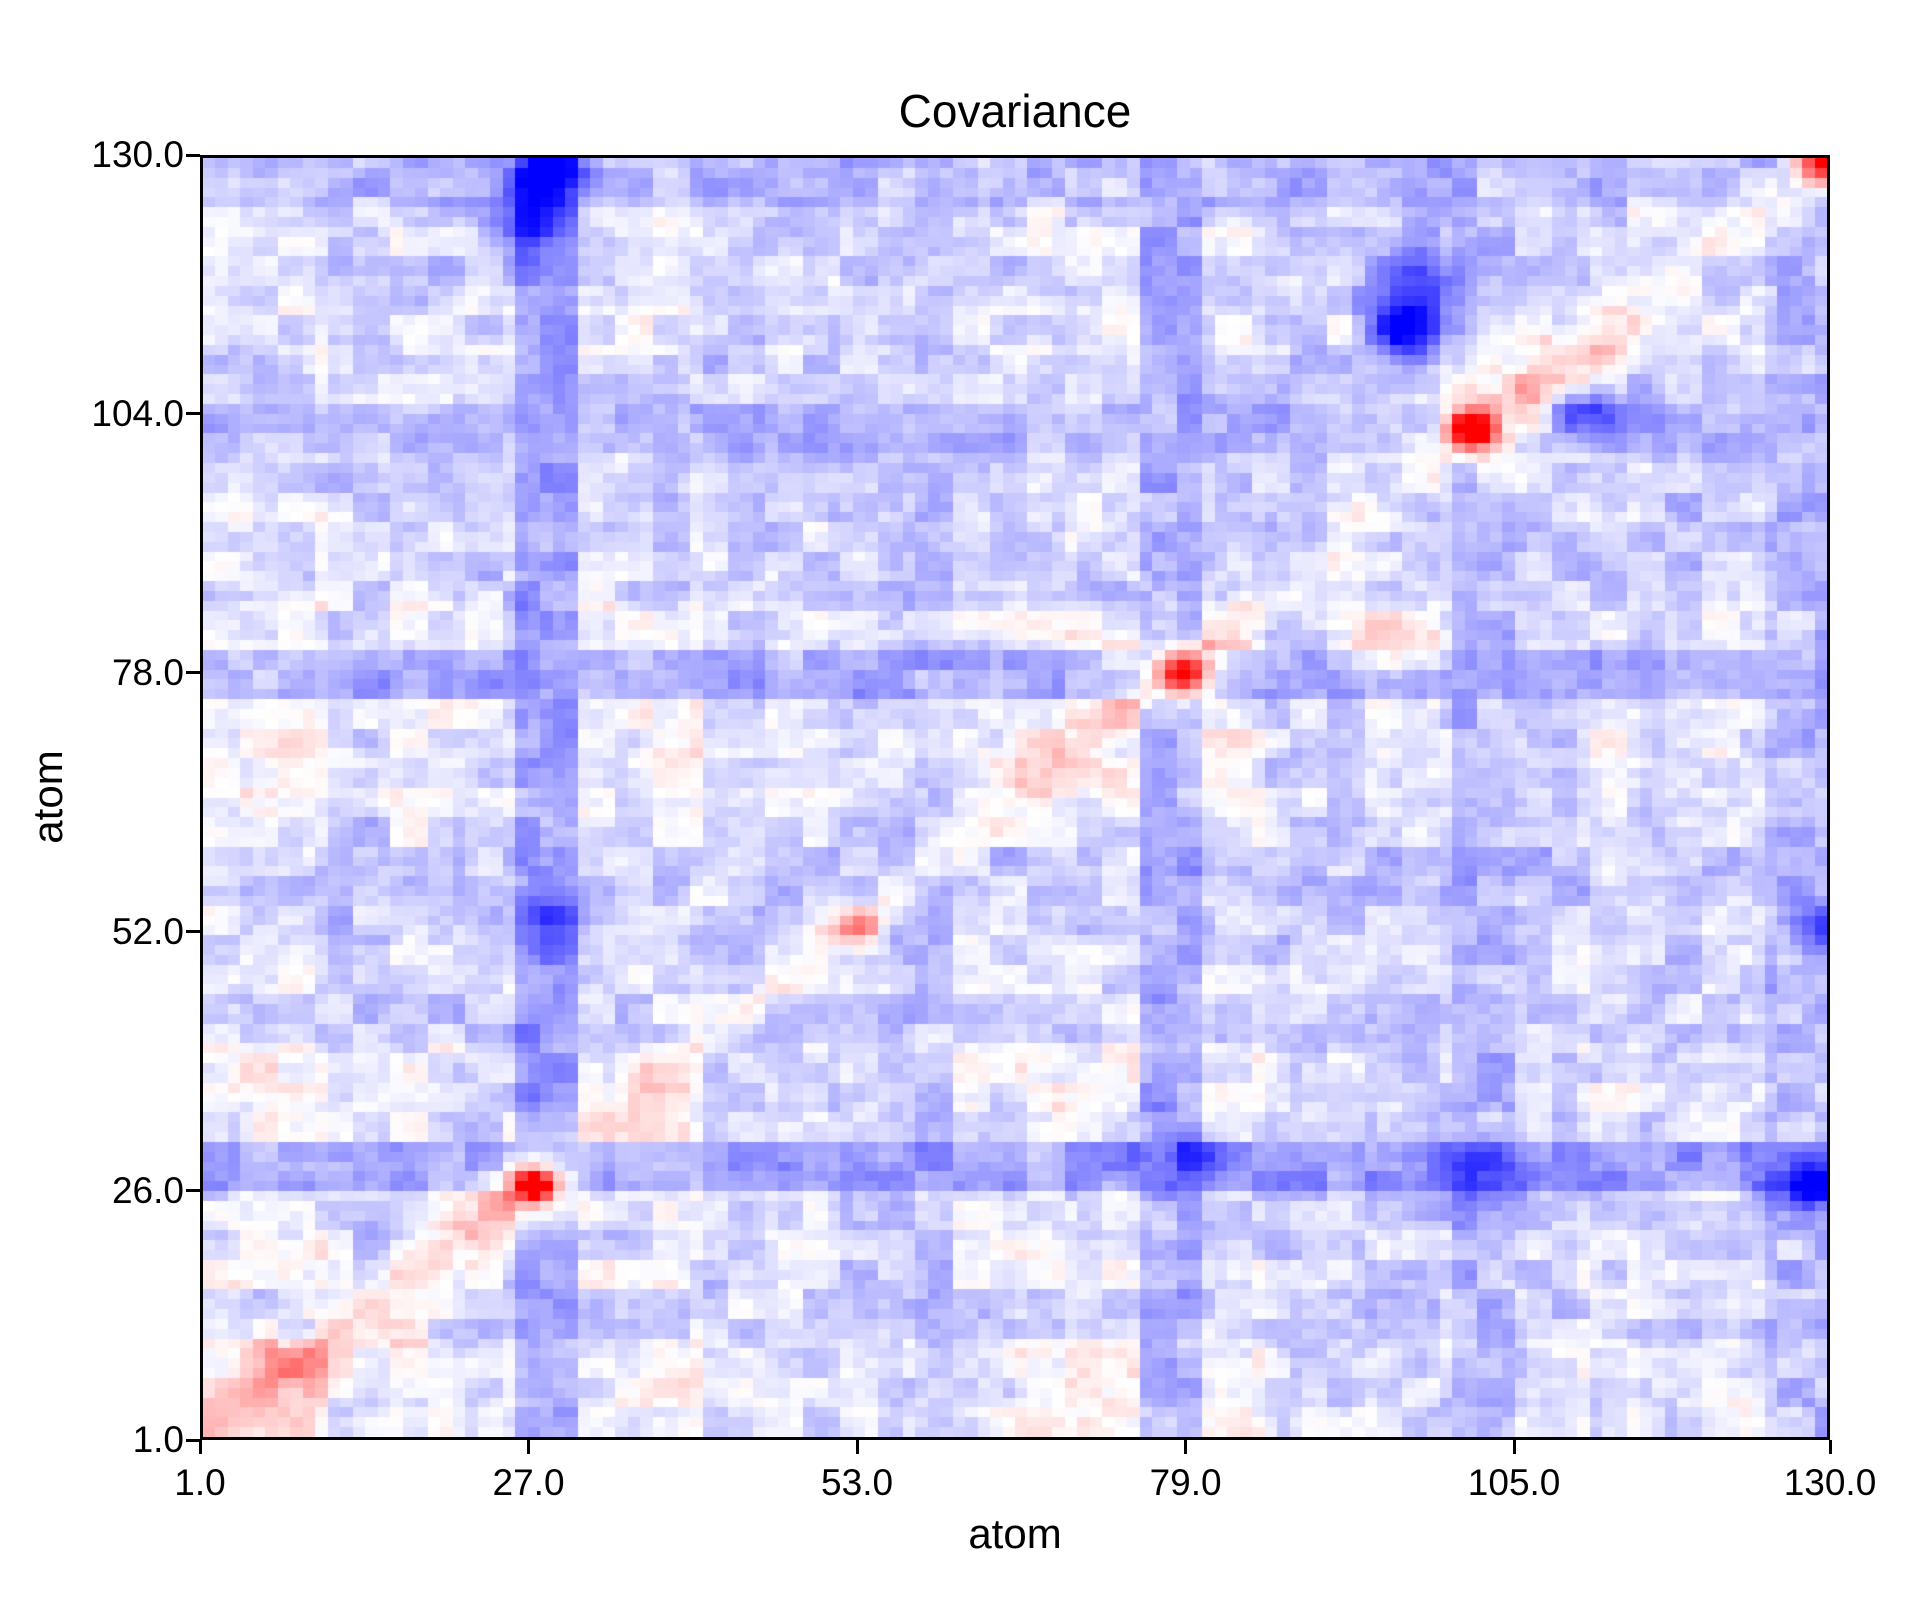  Describe the element at coordinates (857, 1482) in the screenshot. I see `x-tick-label: 53.0` at that location.